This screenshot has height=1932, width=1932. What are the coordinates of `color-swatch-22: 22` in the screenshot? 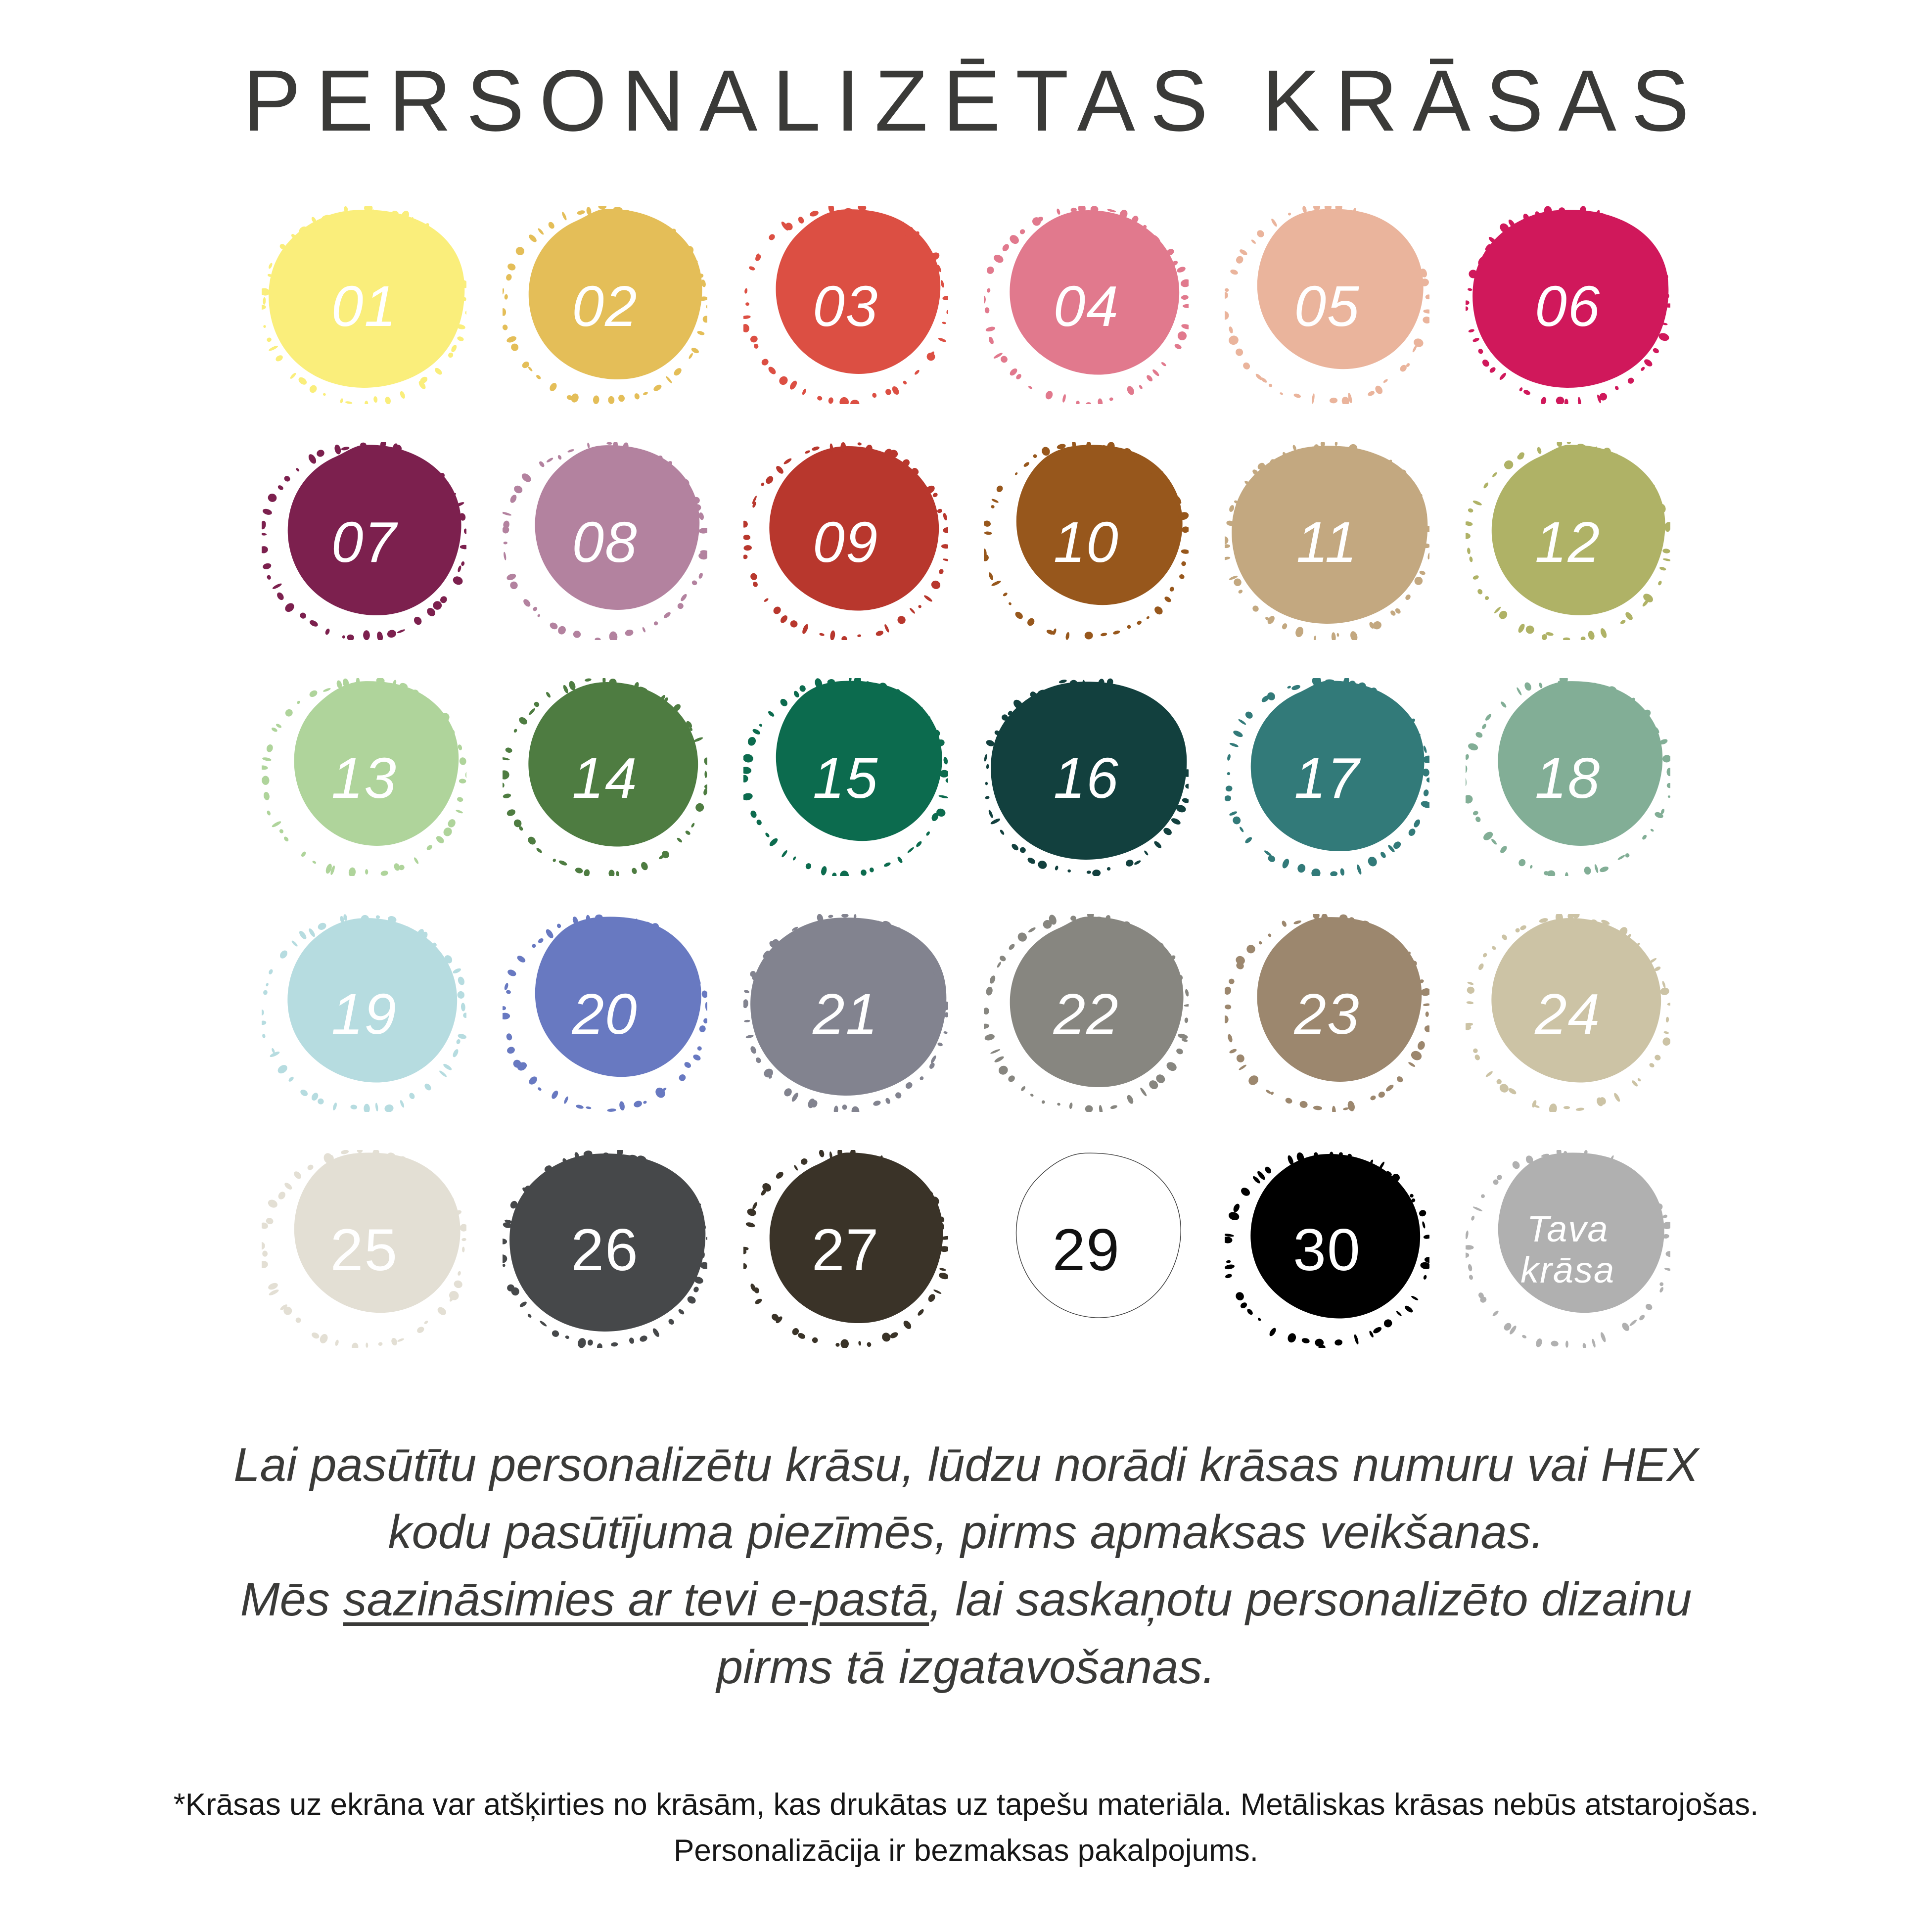 It's located at (1086, 1013).